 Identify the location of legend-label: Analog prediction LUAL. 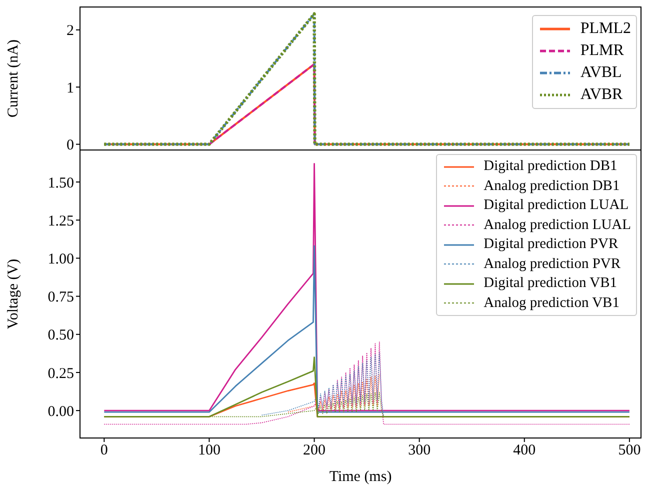
(557, 225).